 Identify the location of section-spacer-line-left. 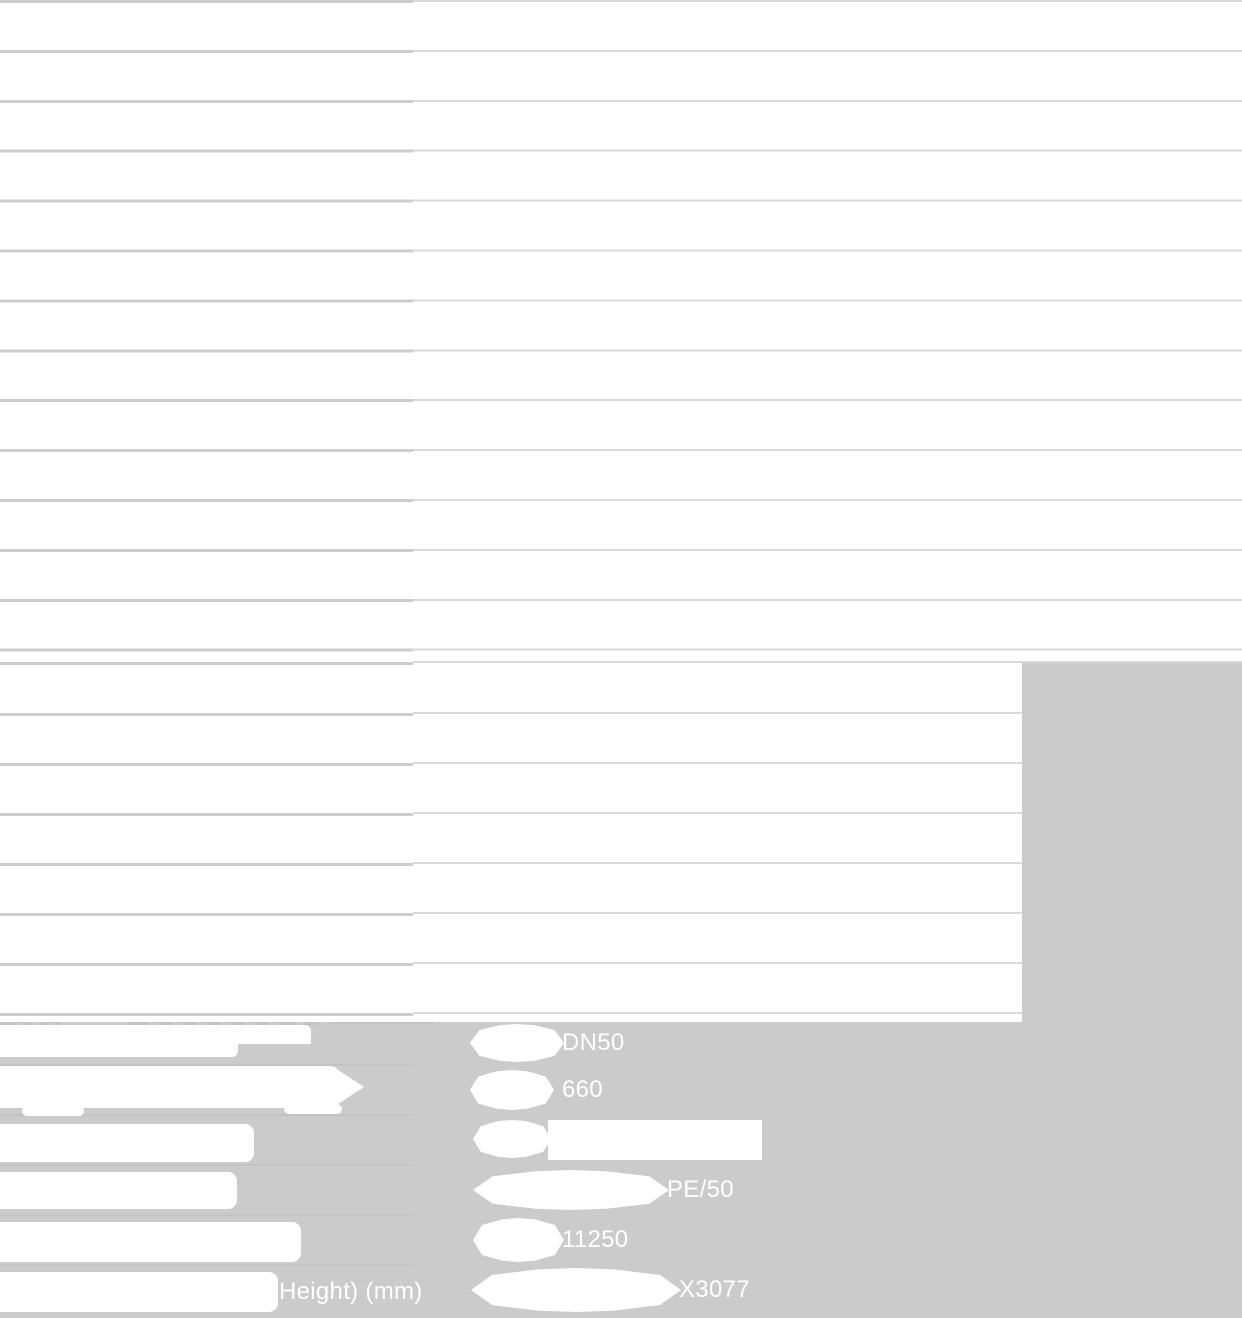
(206, 663).